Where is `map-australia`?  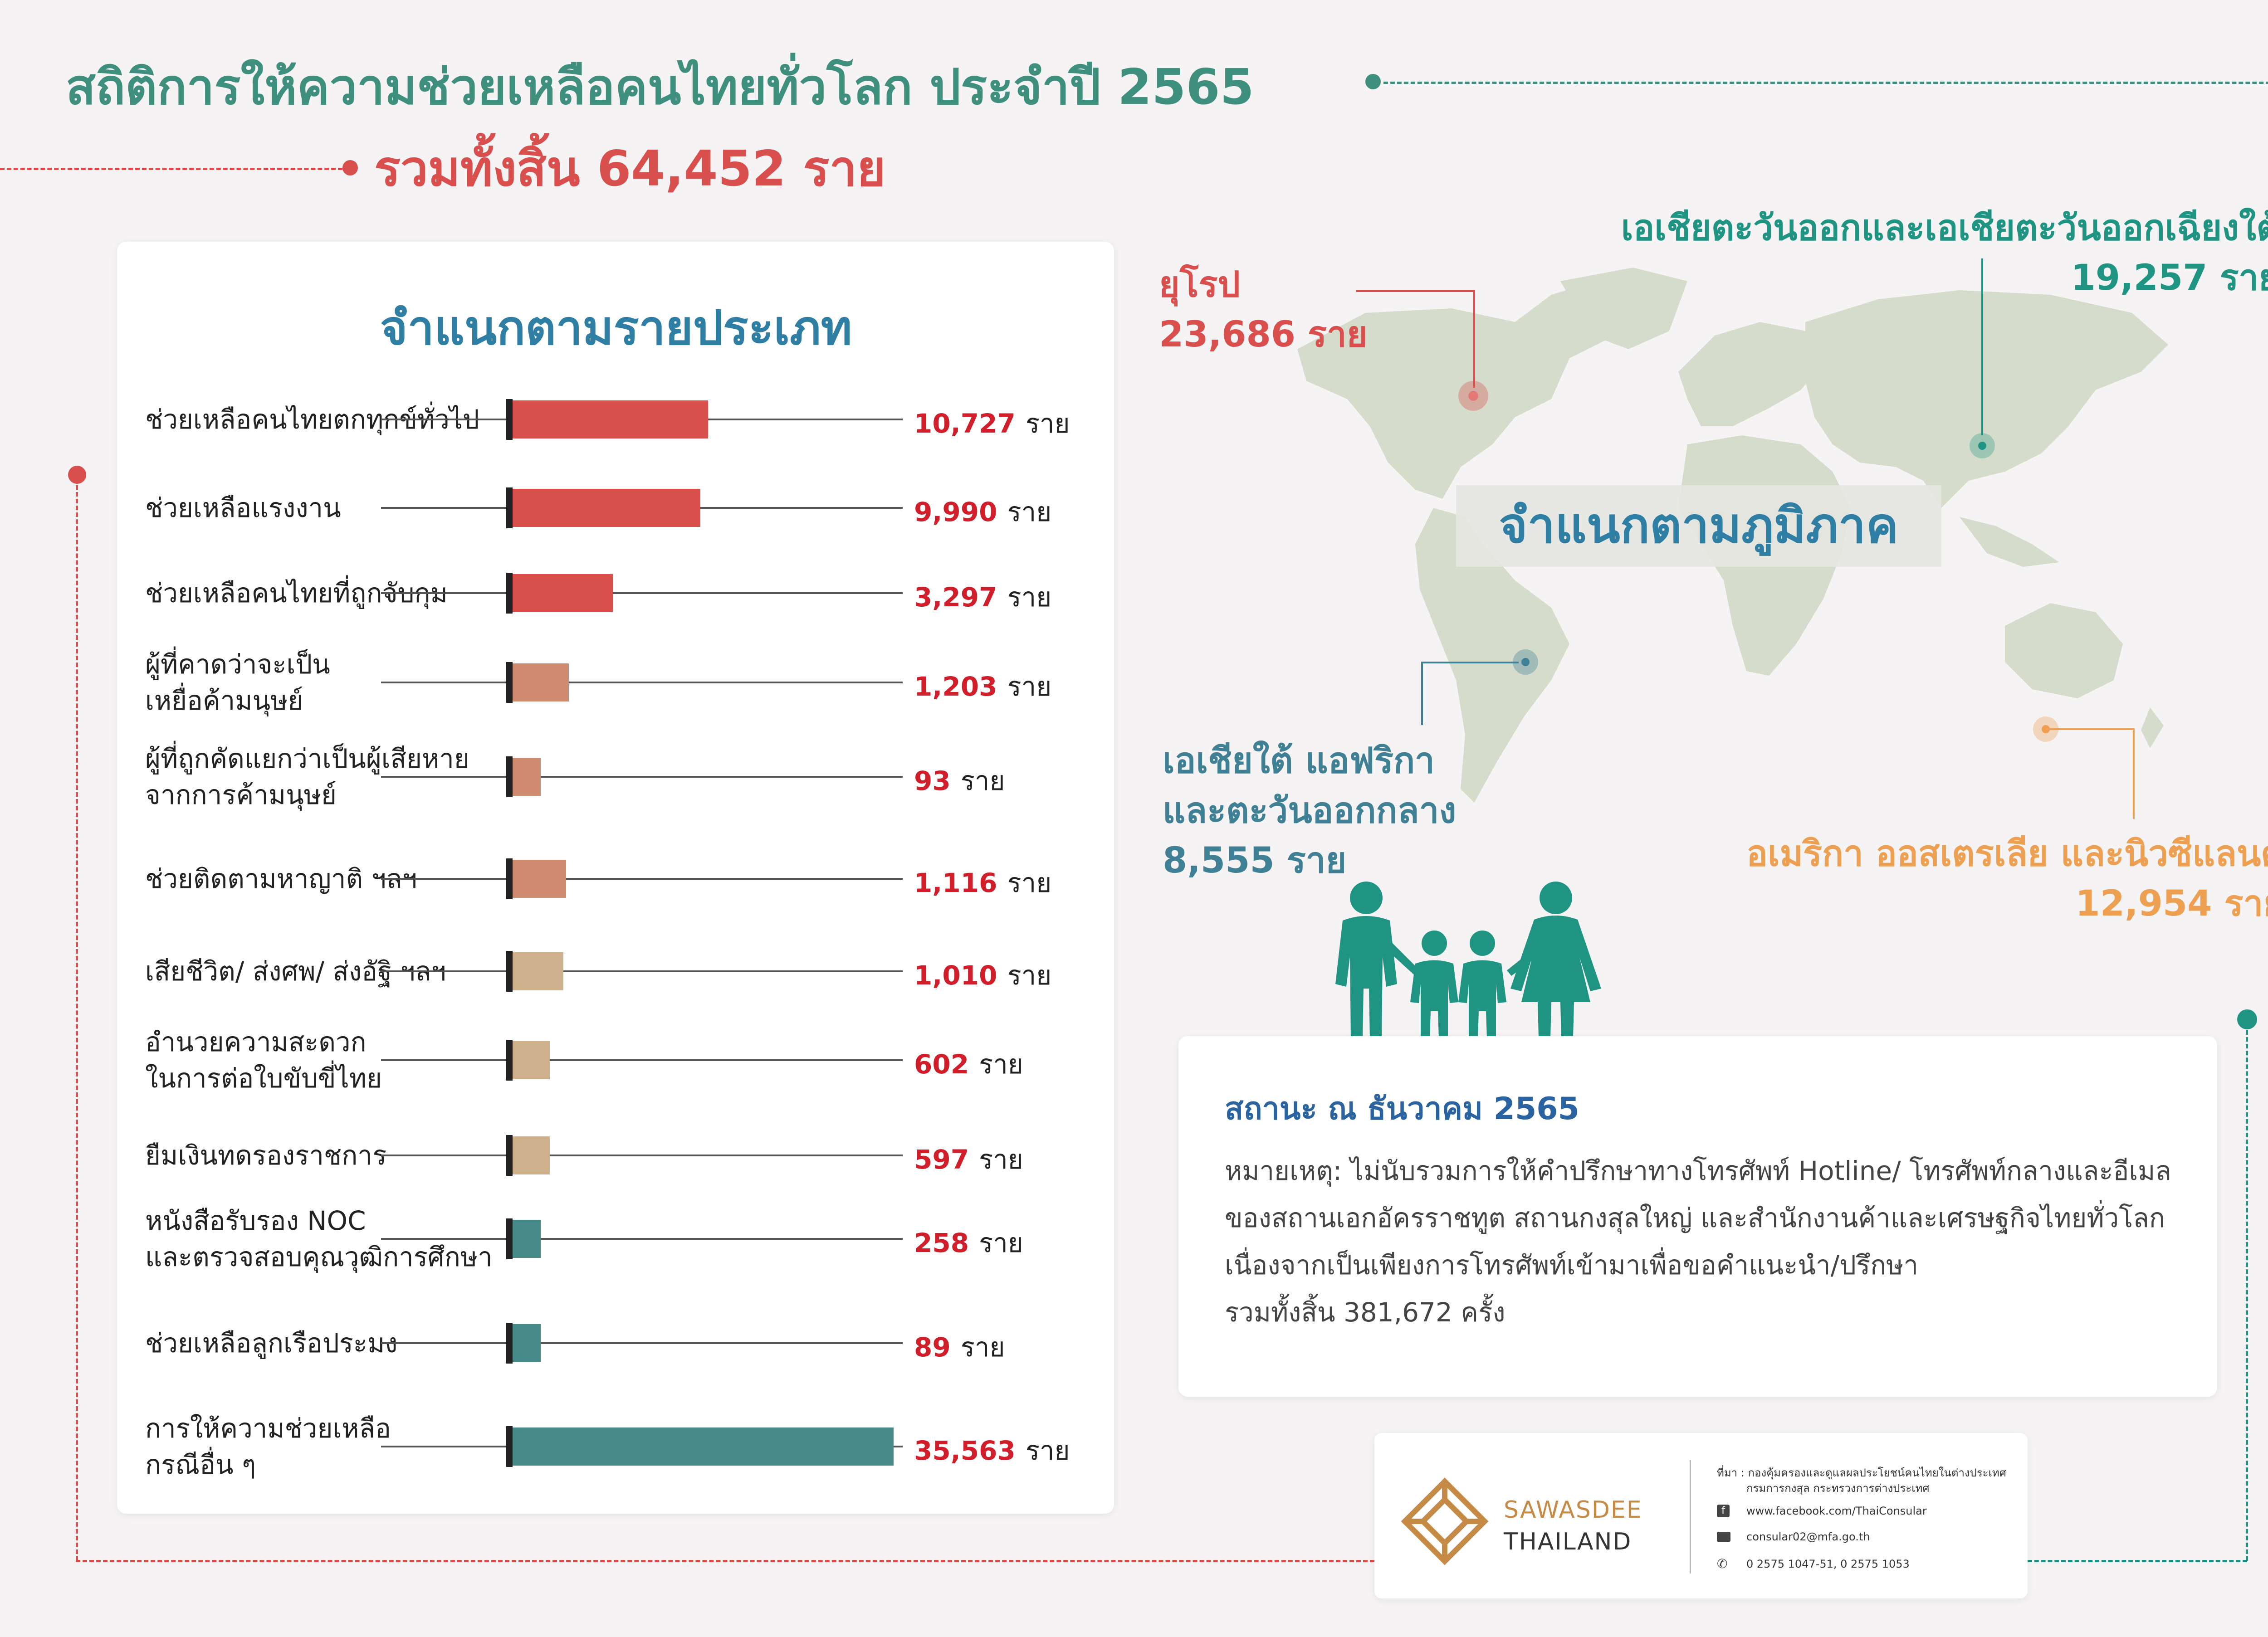
map-australia is located at coordinates (2064, 650).